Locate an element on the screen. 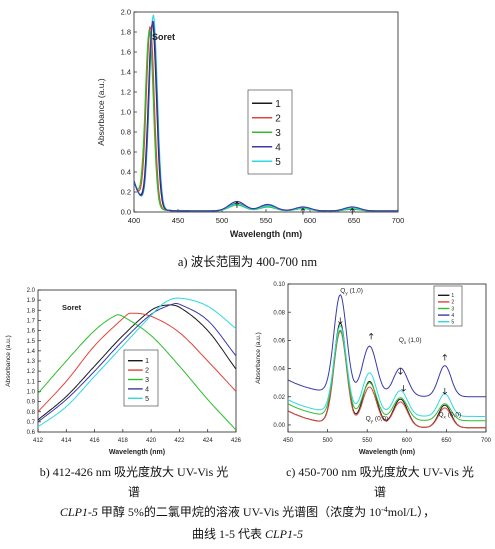  caption-c-line2: 谱 is located at coordinates (379, 492).